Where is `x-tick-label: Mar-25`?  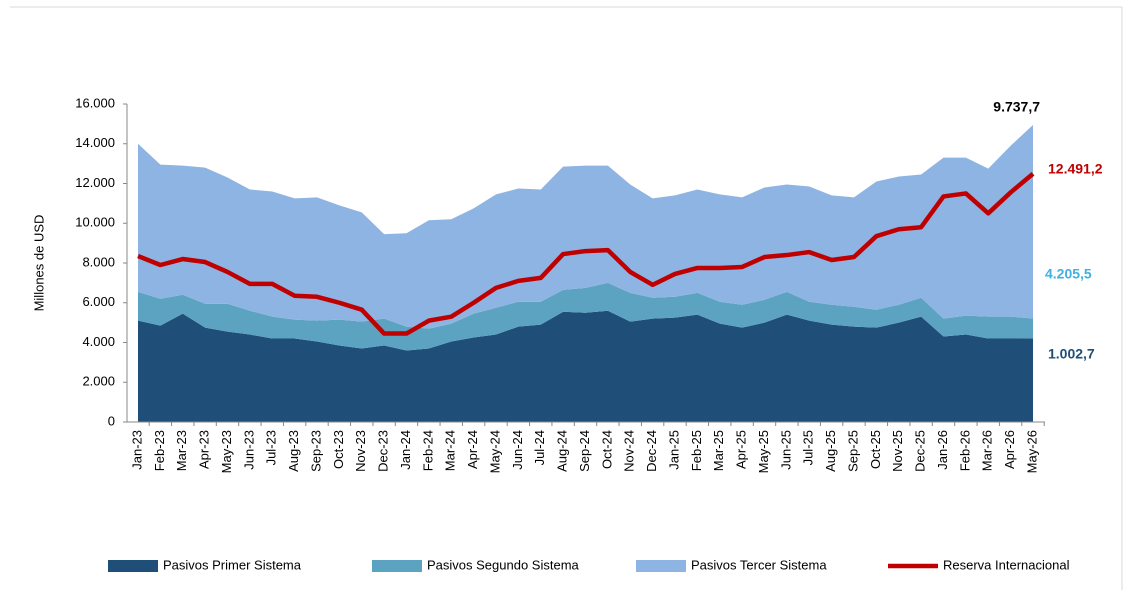 x-tick-label: Mar-25 is located at coordinates (718, 450).